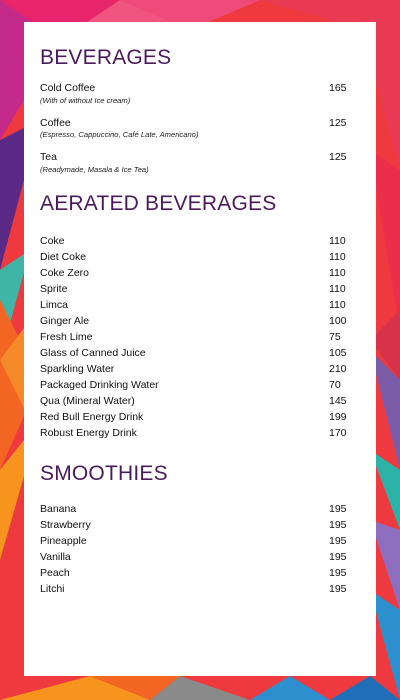 This screenshot has height=700, width=400. What do you see at coordinates (200, 275) in the screenshot?
I see `menu-item-row: Coke Zero 110` at bounding box center [200, 275].